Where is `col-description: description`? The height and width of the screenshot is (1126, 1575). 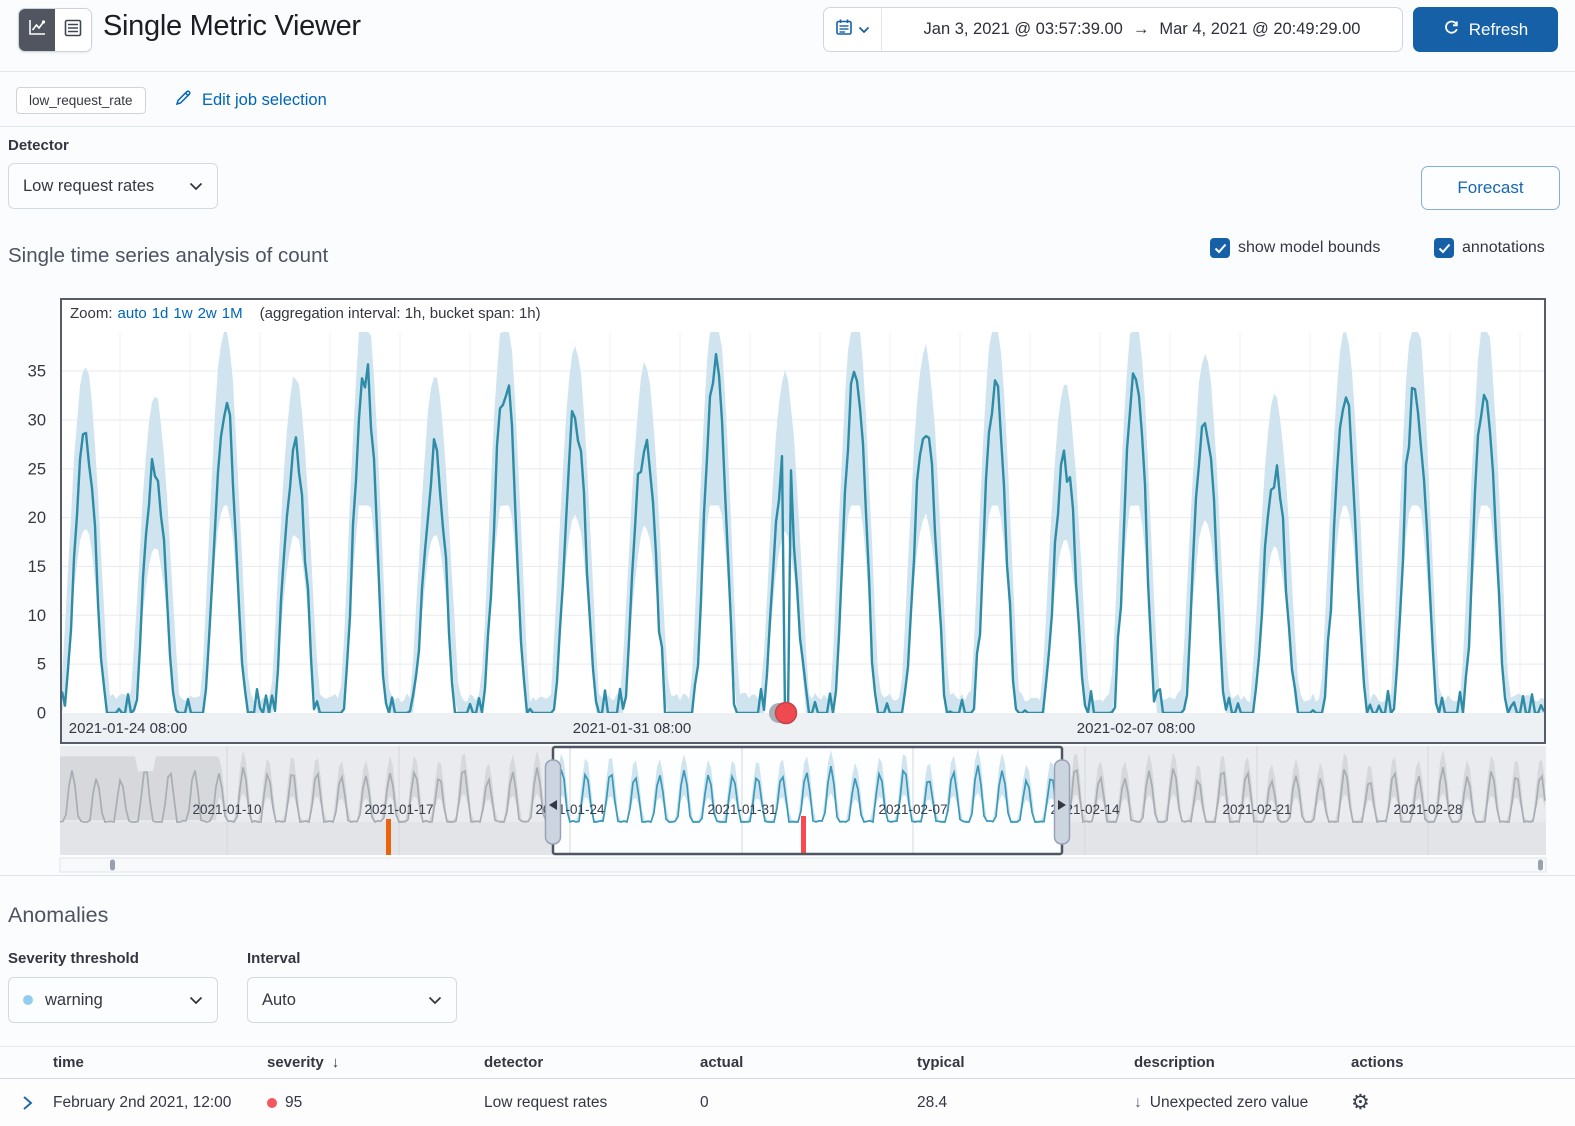 col-description: description is located at coordinates (1174, 1062).